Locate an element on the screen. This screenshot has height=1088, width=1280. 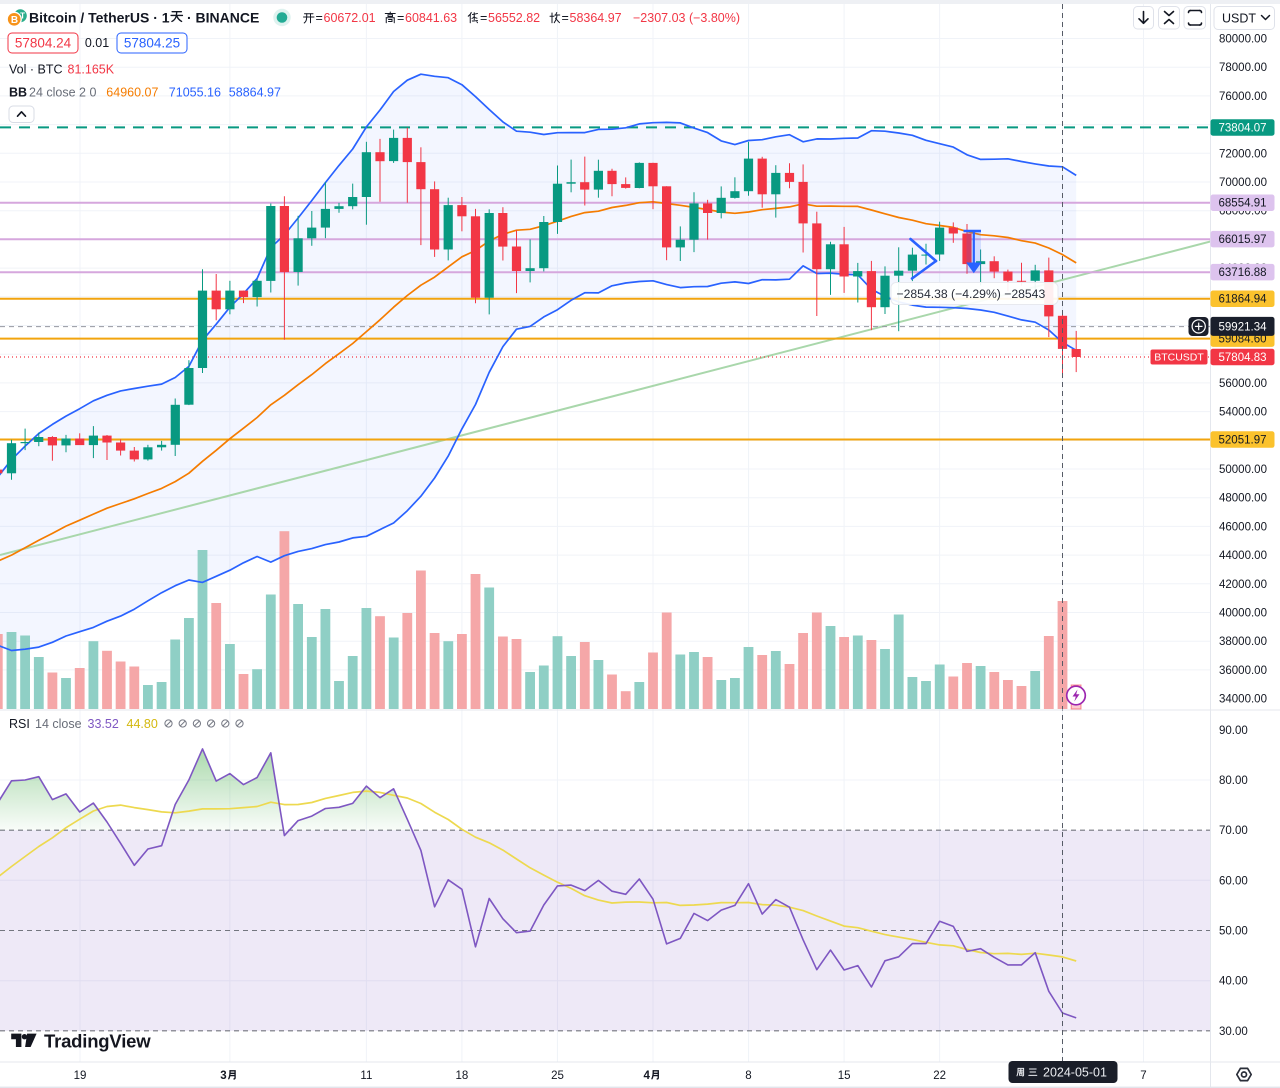
svg-text: 90.00 is located at coordinates (1233, 731).